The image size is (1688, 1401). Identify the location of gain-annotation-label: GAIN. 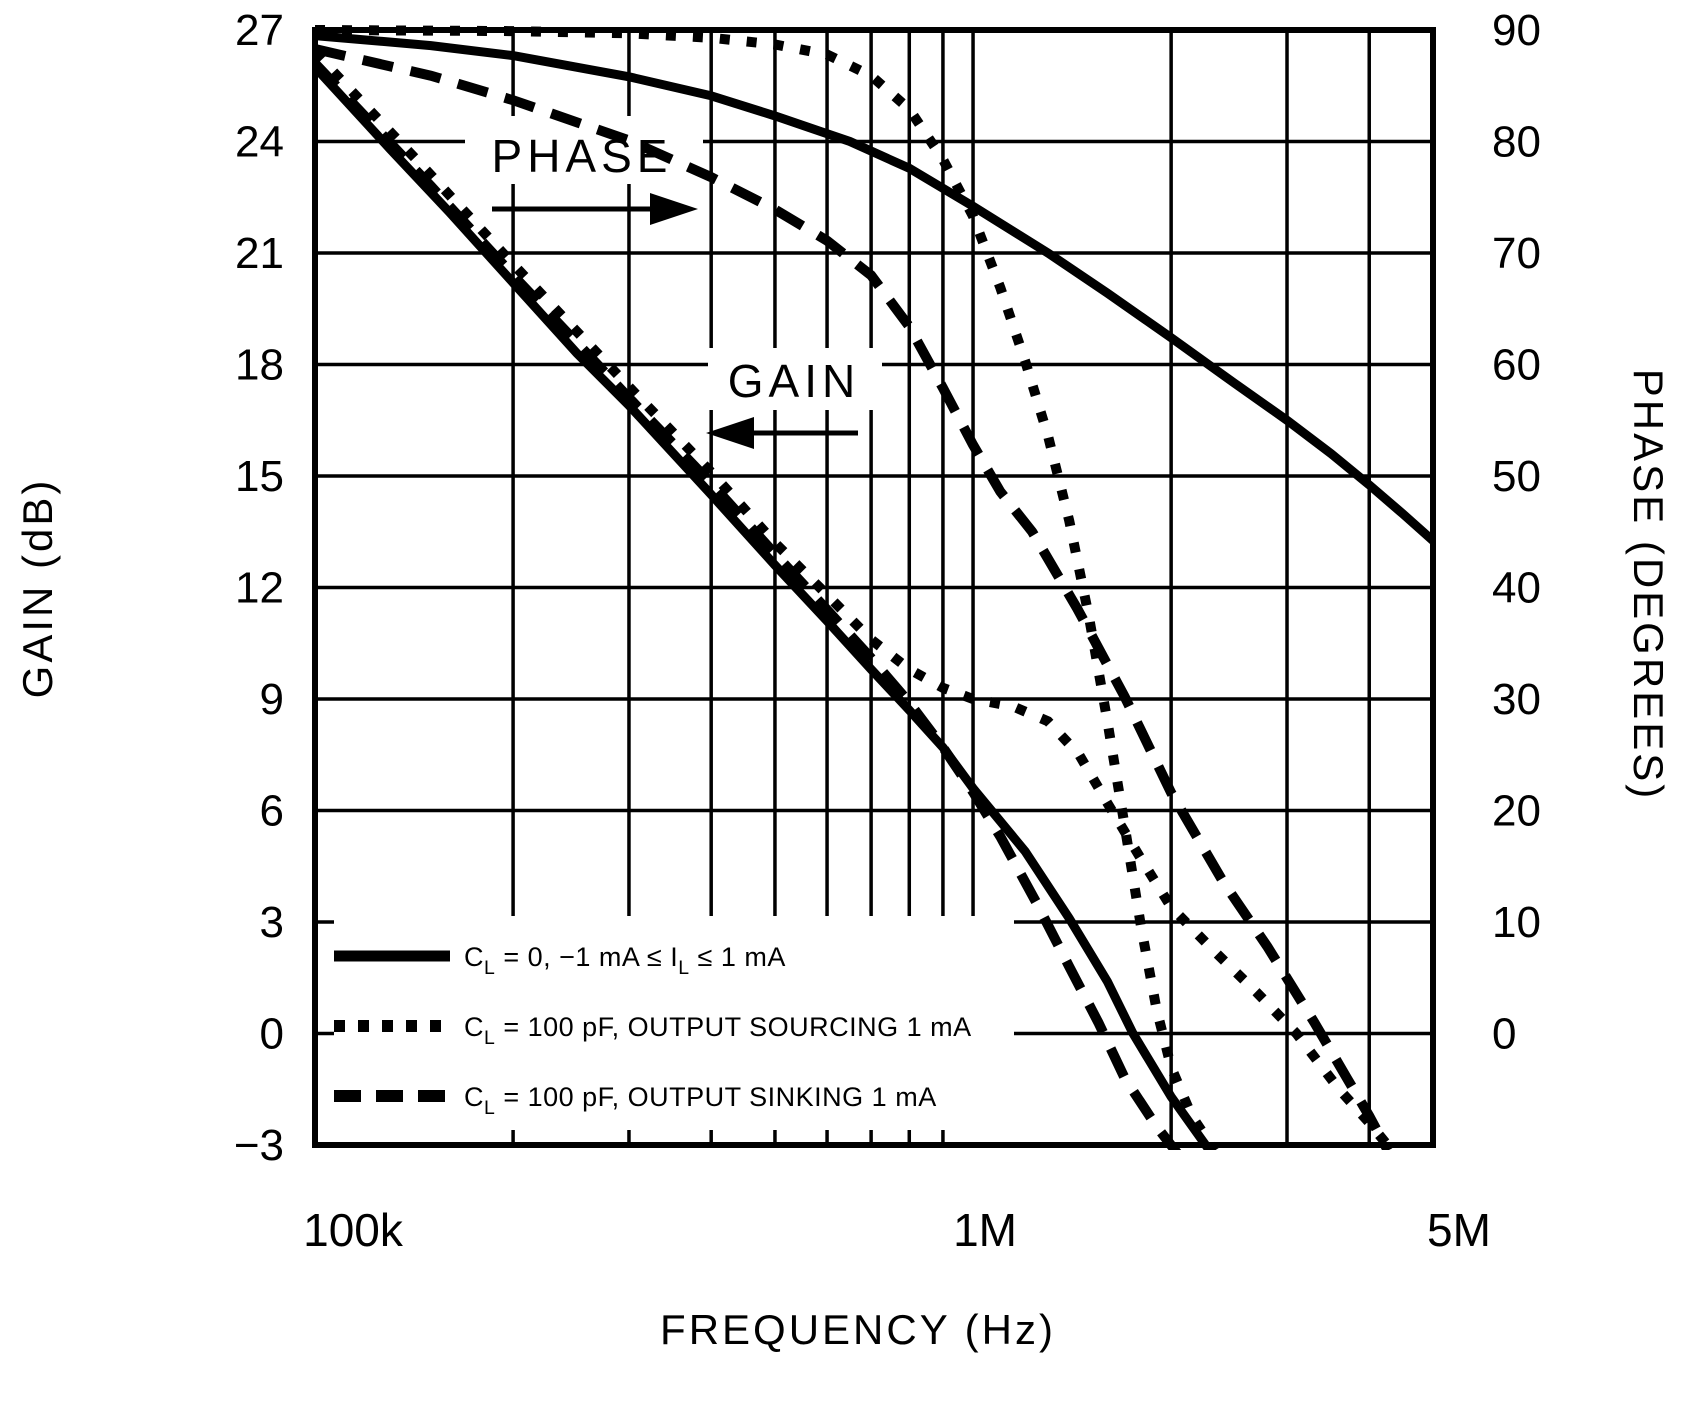
(794, 381).